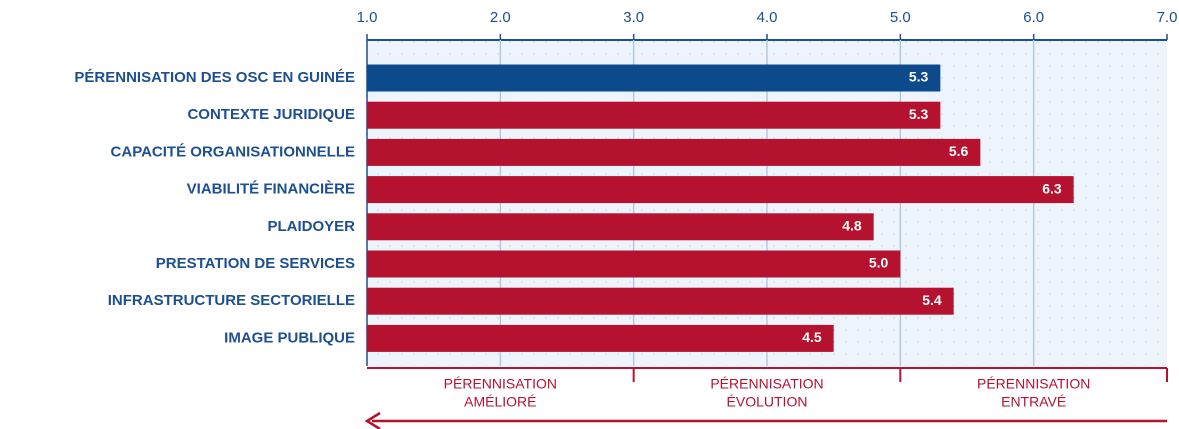  I want to click on category-label: CONTEXTE JURIDIQUE, so click(271, 114).